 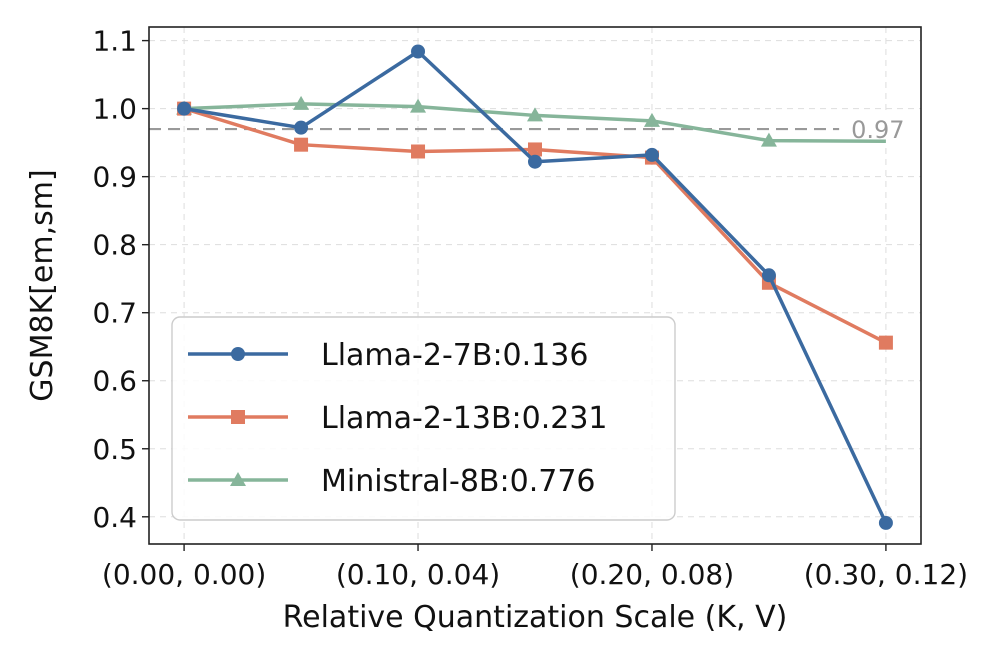 What do you see at coordinates (114, 313) in the screenshot?
I see `y-tick-label: 0.7` at bounding box center [114, 313].